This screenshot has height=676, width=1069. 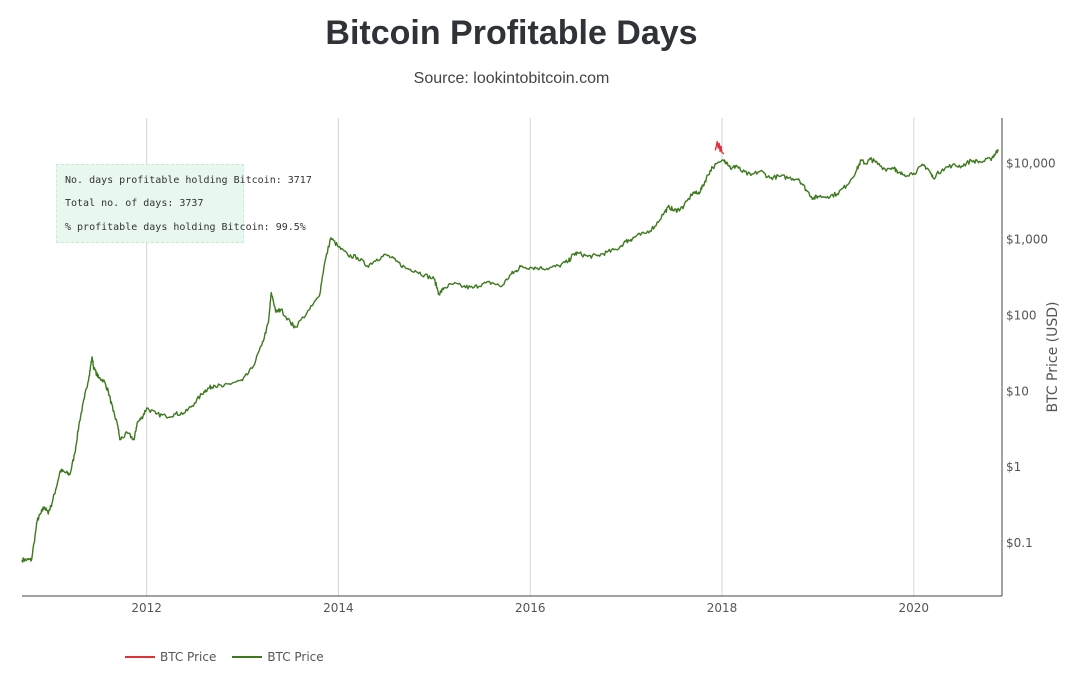 What do you see at coordinates (722, 608) in the screenshot?
I see `x-tick-label: 2018` at bounding box center [722, 608].